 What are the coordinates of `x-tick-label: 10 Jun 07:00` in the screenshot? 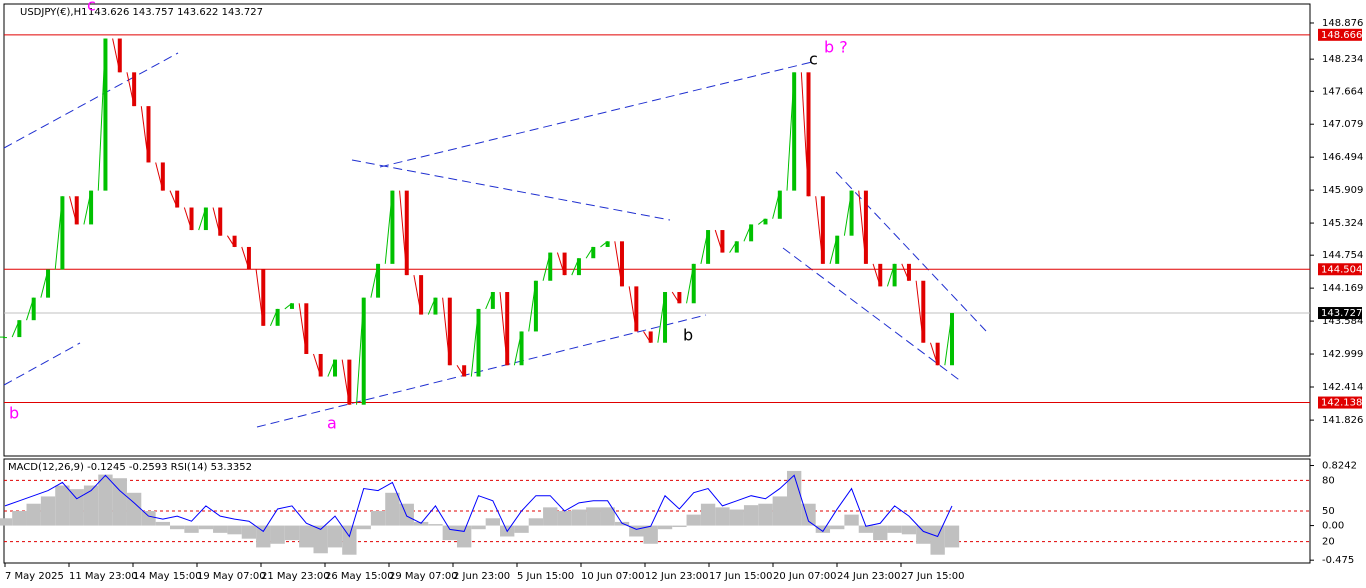 It's located at (613, 576).